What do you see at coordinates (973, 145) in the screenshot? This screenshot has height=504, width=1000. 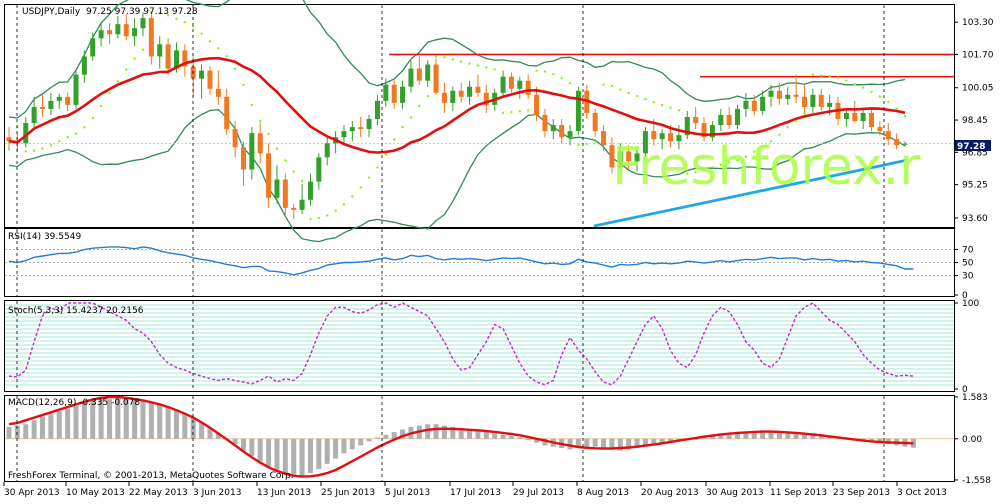 I see `current-price-tag` at bounding box center [973, 145].